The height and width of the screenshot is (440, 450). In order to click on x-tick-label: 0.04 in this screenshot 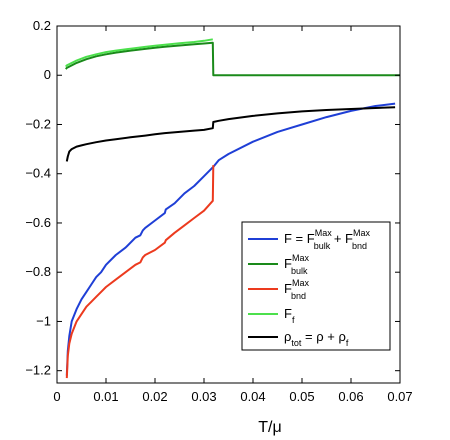, I will do `click(252, 396)`.